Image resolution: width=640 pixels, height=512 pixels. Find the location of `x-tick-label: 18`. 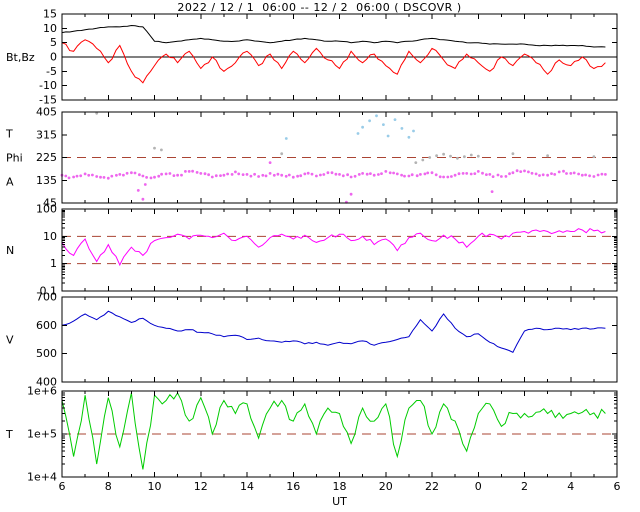

x-tick-label: 18 is located at coordinates (340, 486).